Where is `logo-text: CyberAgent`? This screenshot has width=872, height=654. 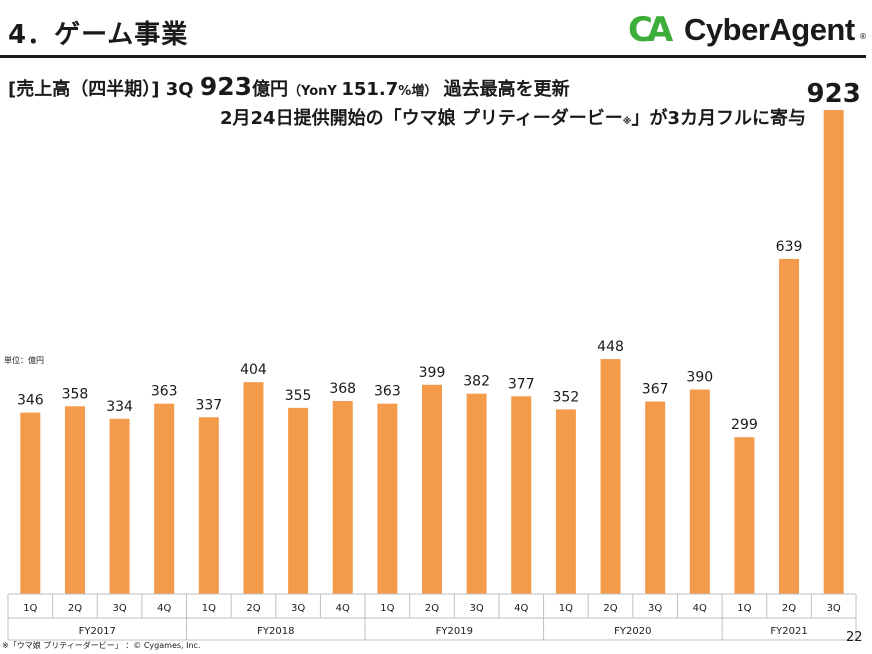
logo-text: CyberAgent is located at coordinates (769, 29).